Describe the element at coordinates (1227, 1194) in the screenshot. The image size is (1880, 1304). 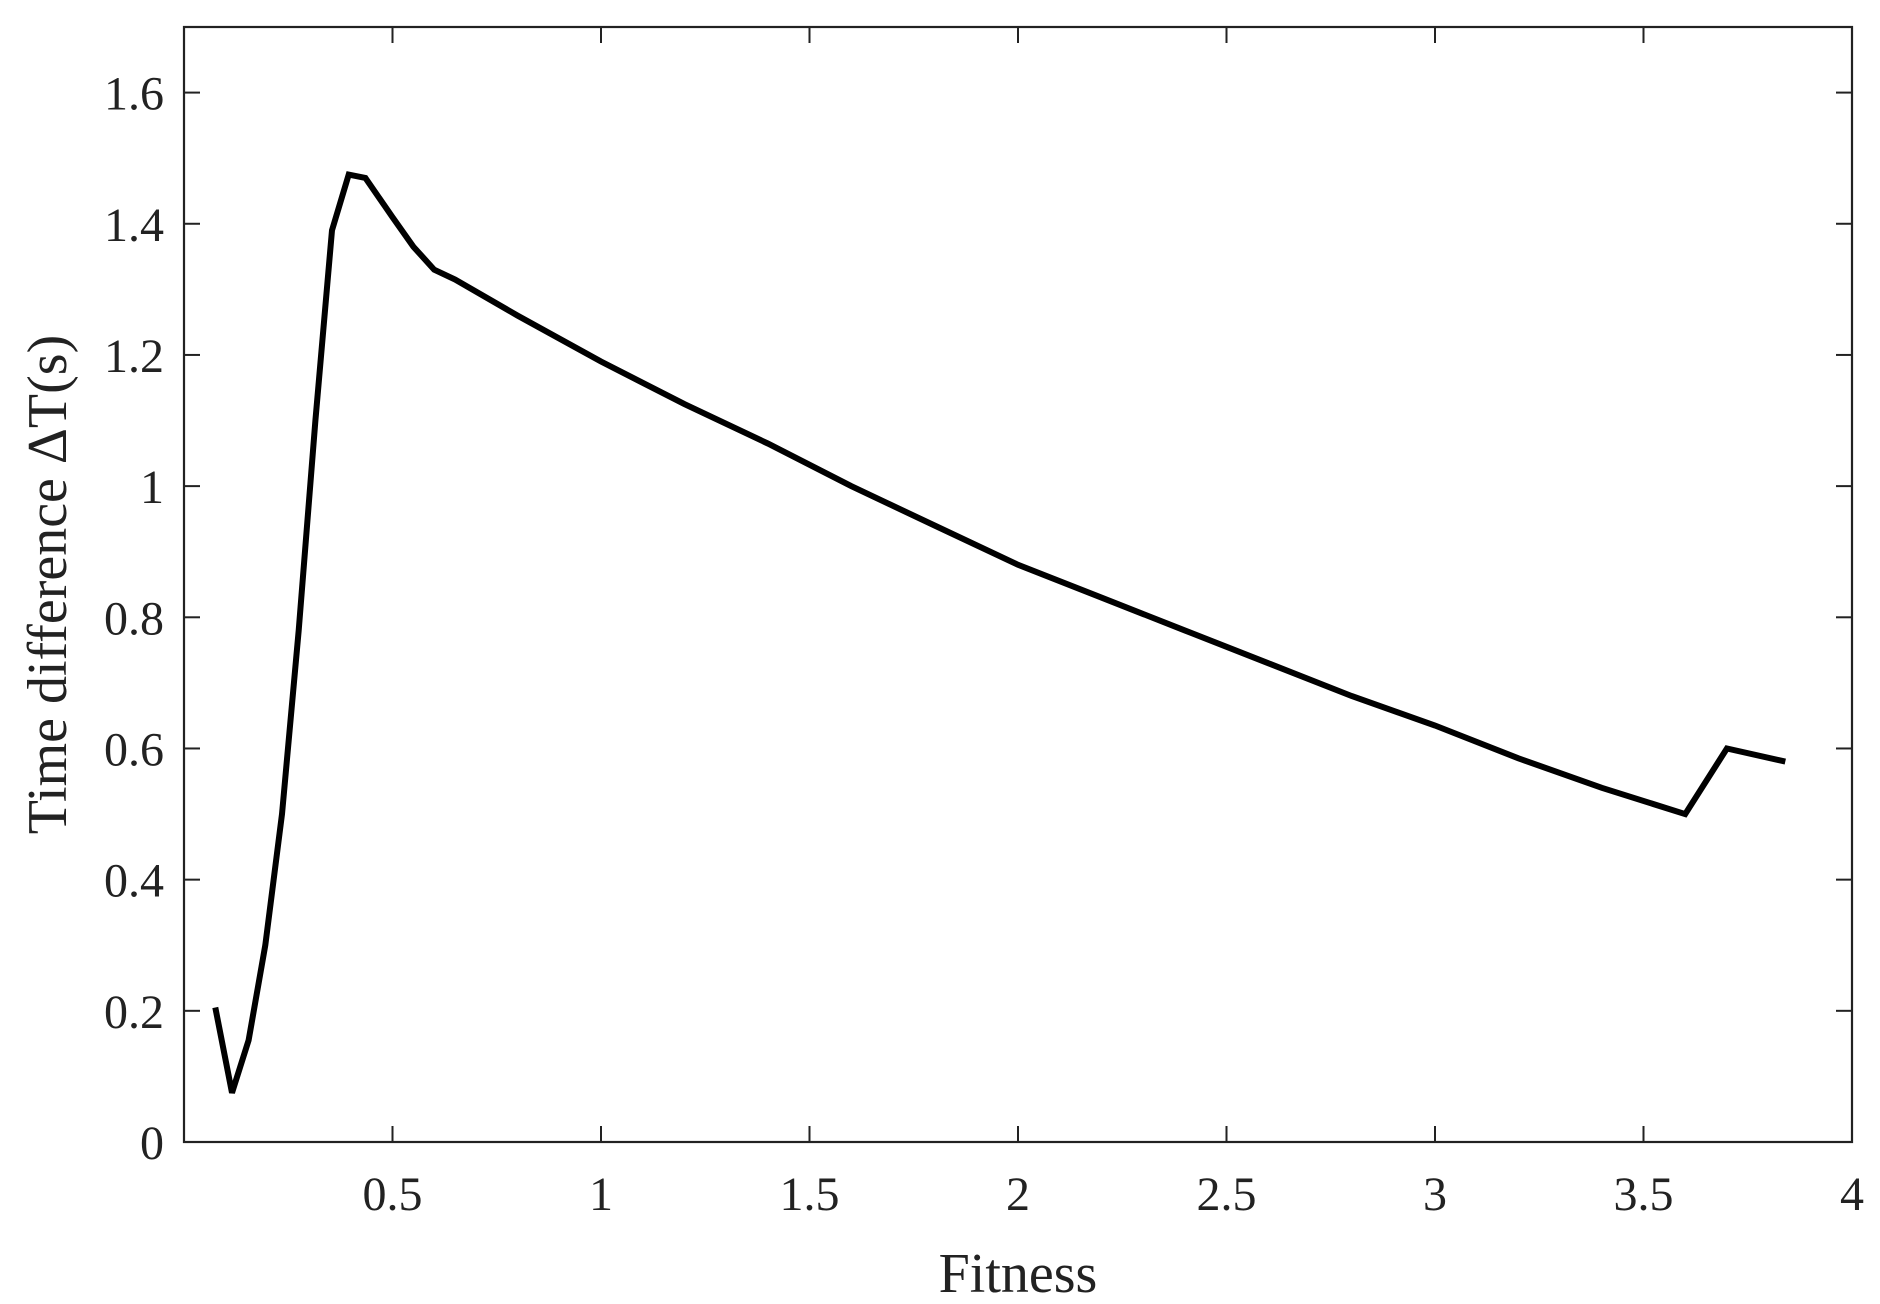
I see `x-tick-label: 2.5` at that location.